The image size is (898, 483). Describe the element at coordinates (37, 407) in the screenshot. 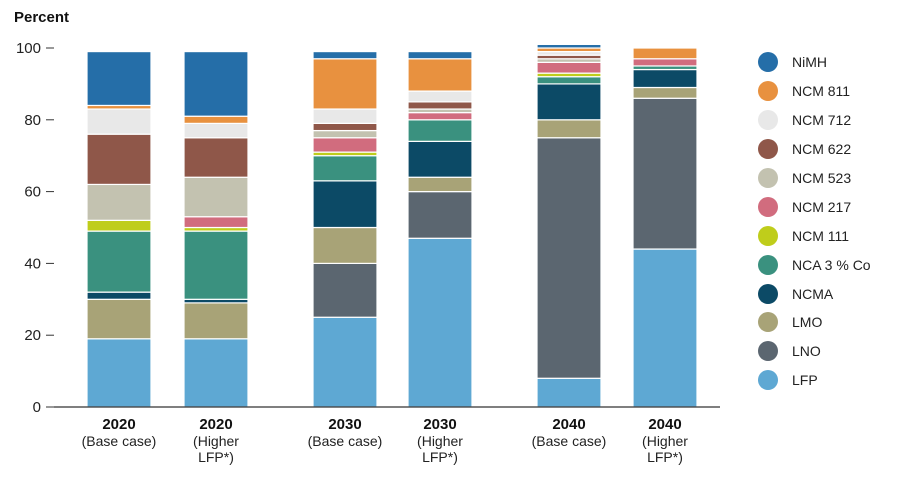

I see `y-tick-label: 0` at that location.